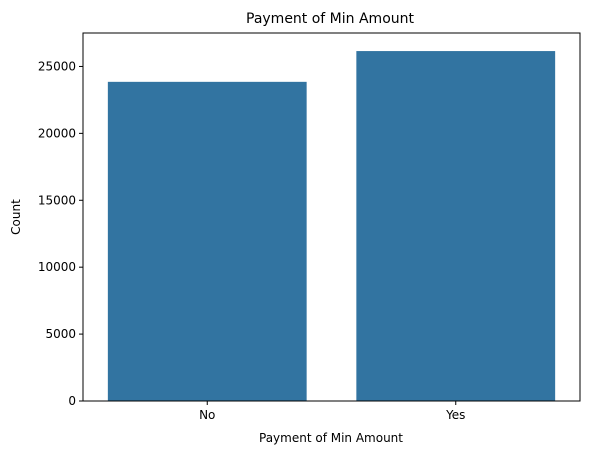 The height and width of the screenshot is (455, 589). Describe the element at coordinates (16, 217) in the screenshot. I see `y-axis-label: Count` at that location.